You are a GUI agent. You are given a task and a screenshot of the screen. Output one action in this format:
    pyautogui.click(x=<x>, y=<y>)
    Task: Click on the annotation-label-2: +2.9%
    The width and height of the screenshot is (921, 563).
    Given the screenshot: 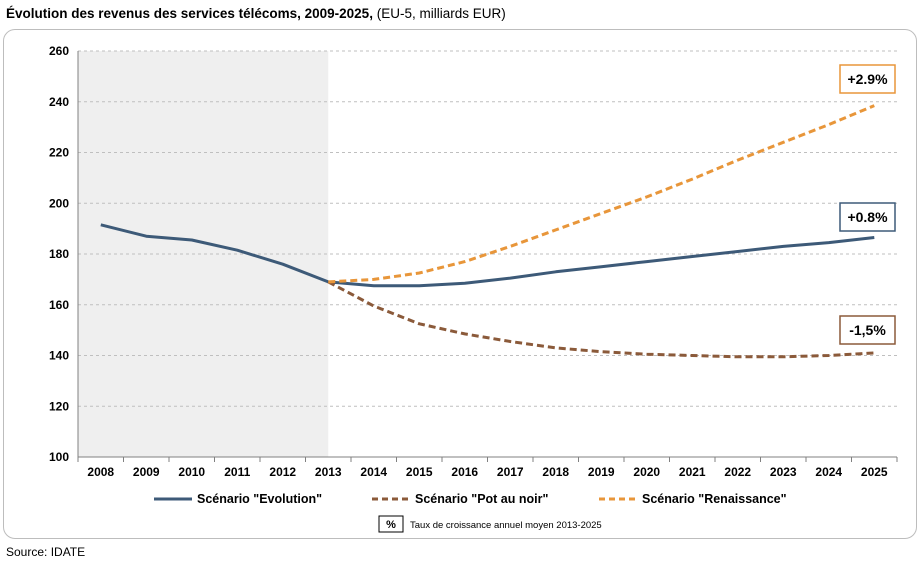 What is the action you would take?
    pyautogui.click(x=867, y=79)
    